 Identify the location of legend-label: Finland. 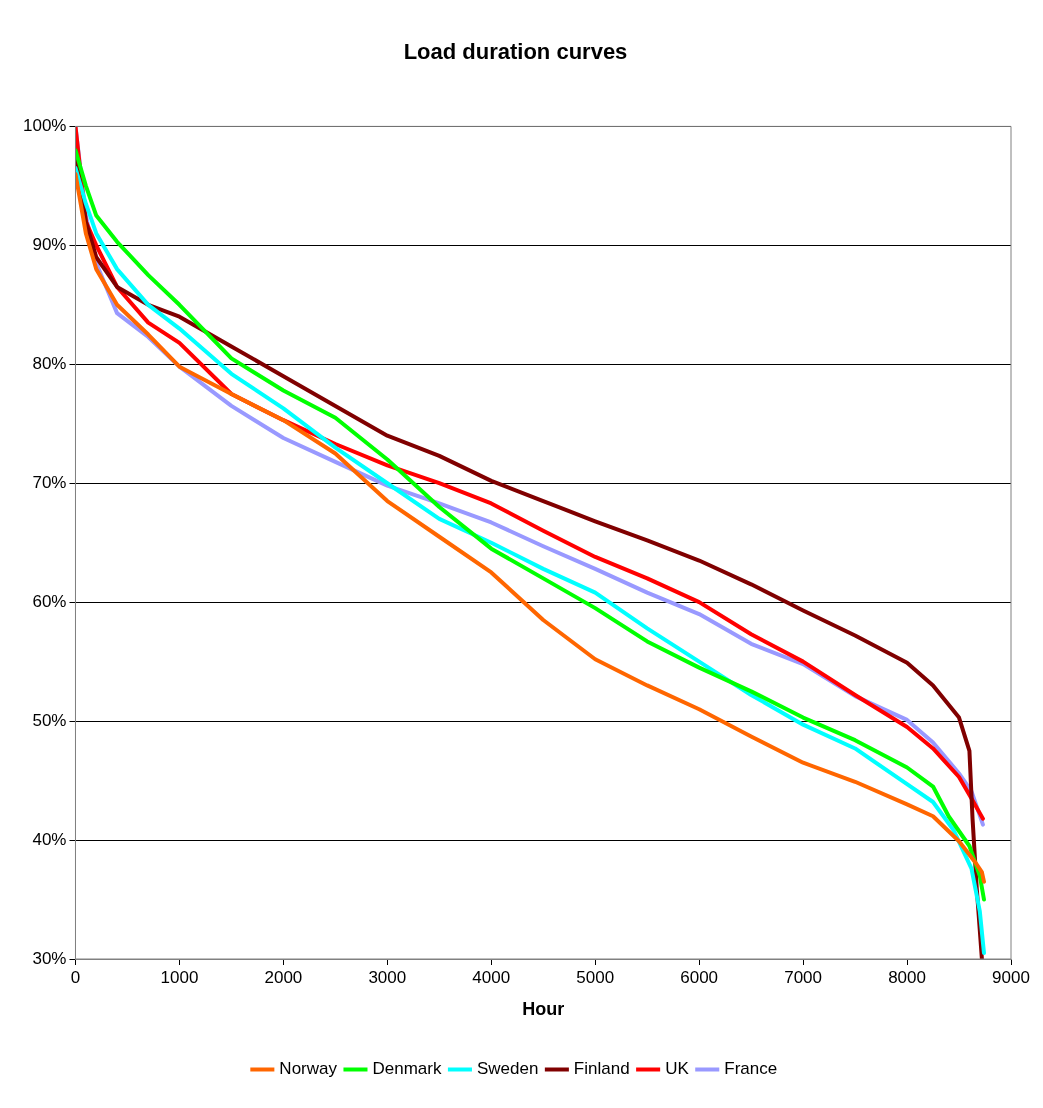
(601, 1069).